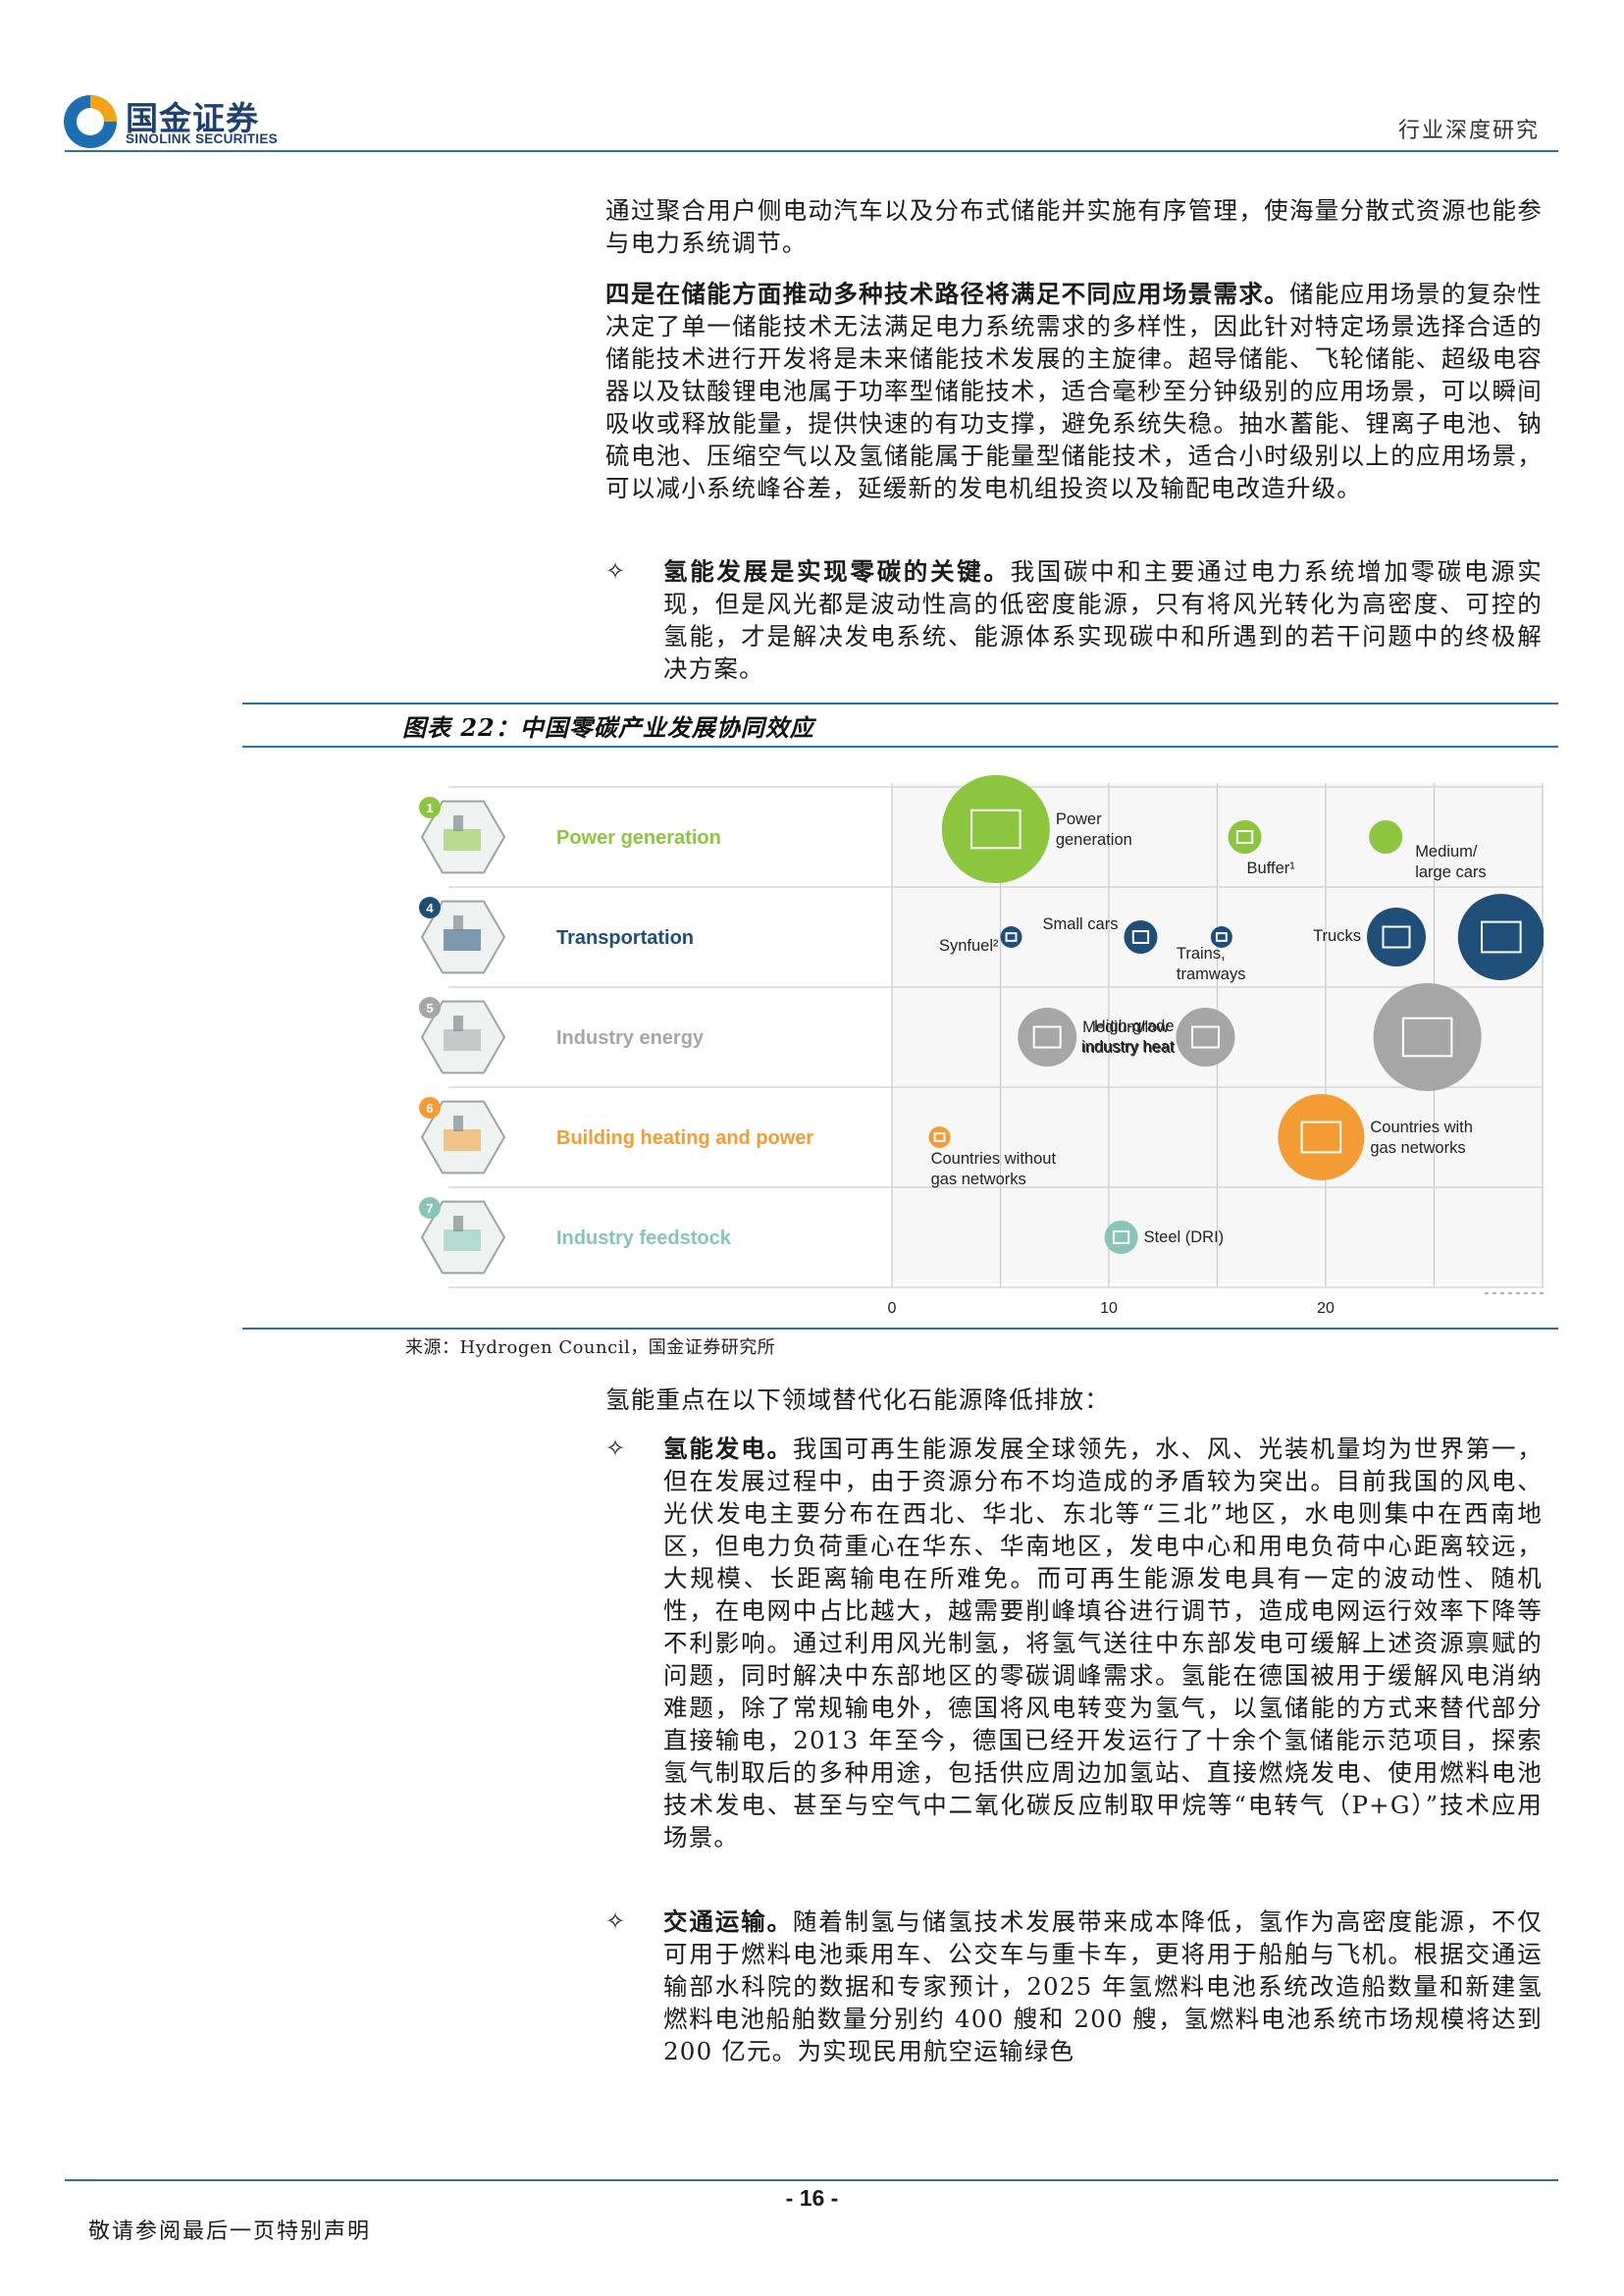 The height and width of the screenshot is (2296, 1624). I want to click on bubble-database-icon, so click(1245, 837).